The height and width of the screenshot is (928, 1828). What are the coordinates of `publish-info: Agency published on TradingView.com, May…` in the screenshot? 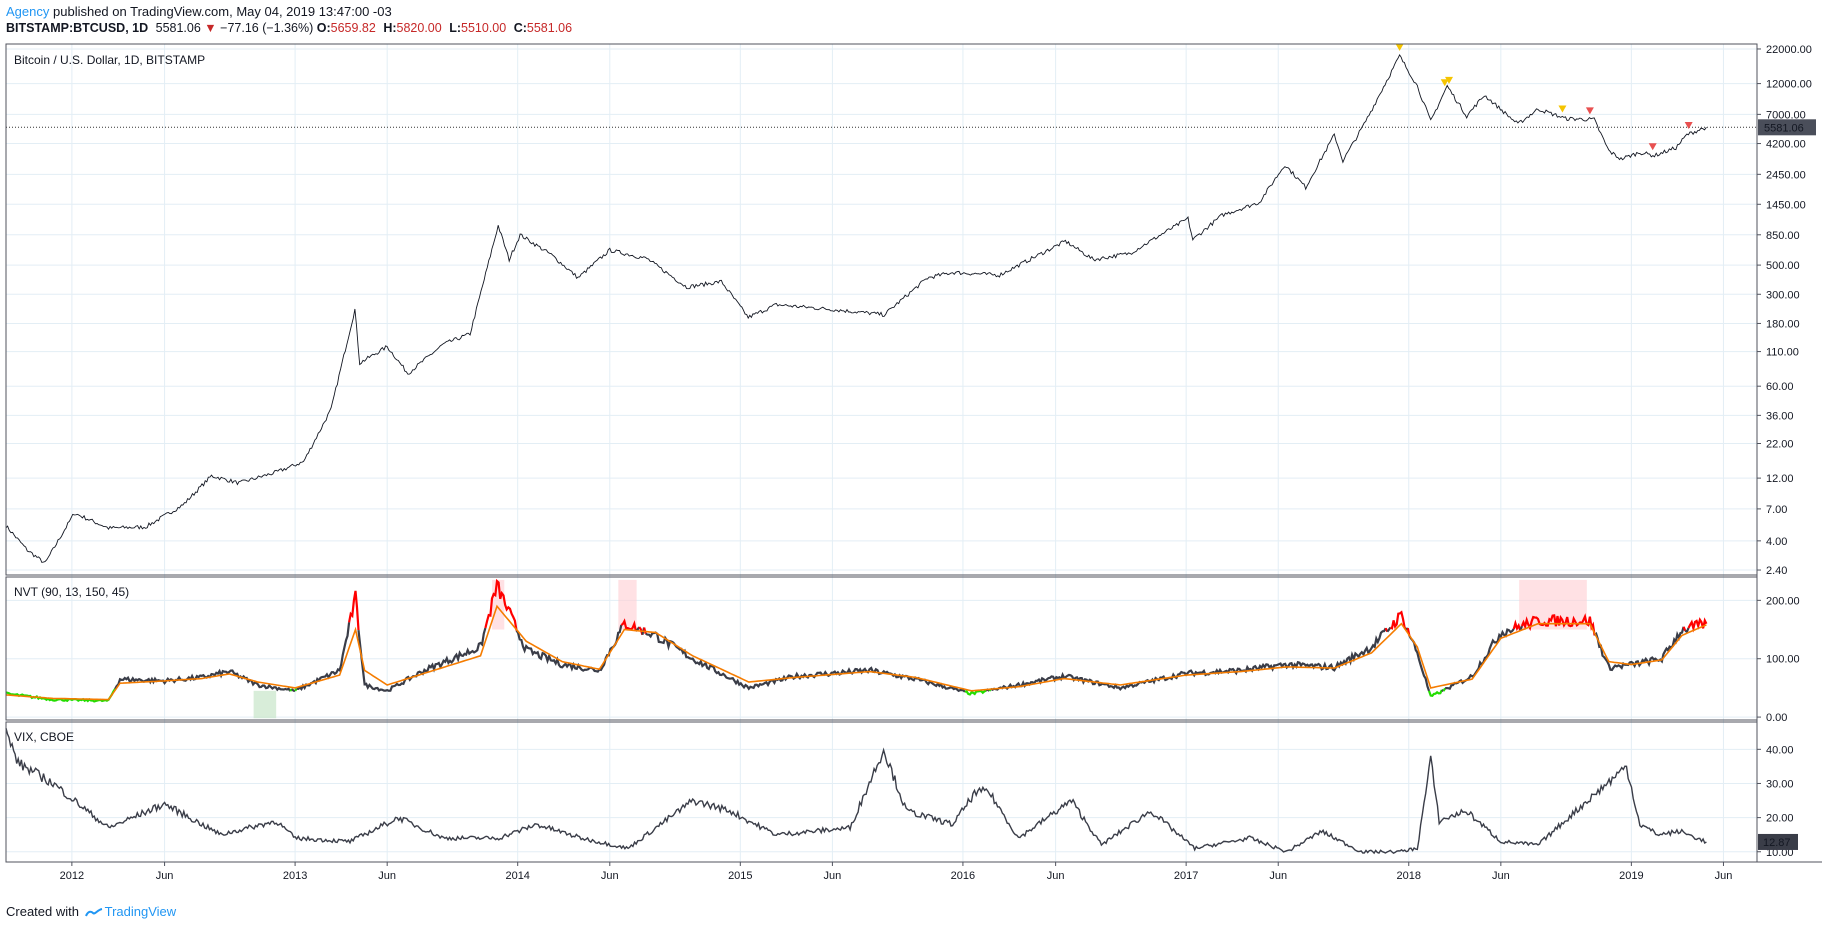 It's located at (199, 11).